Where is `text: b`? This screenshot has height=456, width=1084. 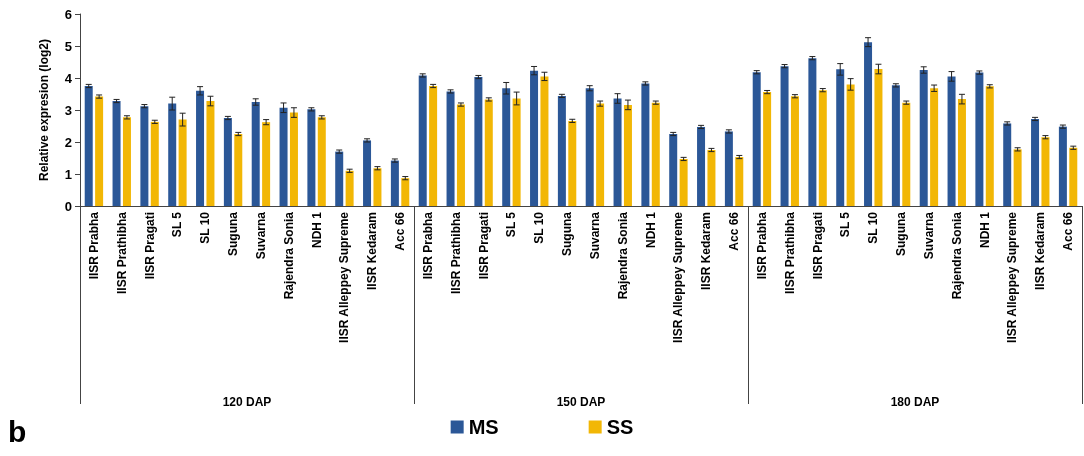 text: b is located at coordinates (17, 431).